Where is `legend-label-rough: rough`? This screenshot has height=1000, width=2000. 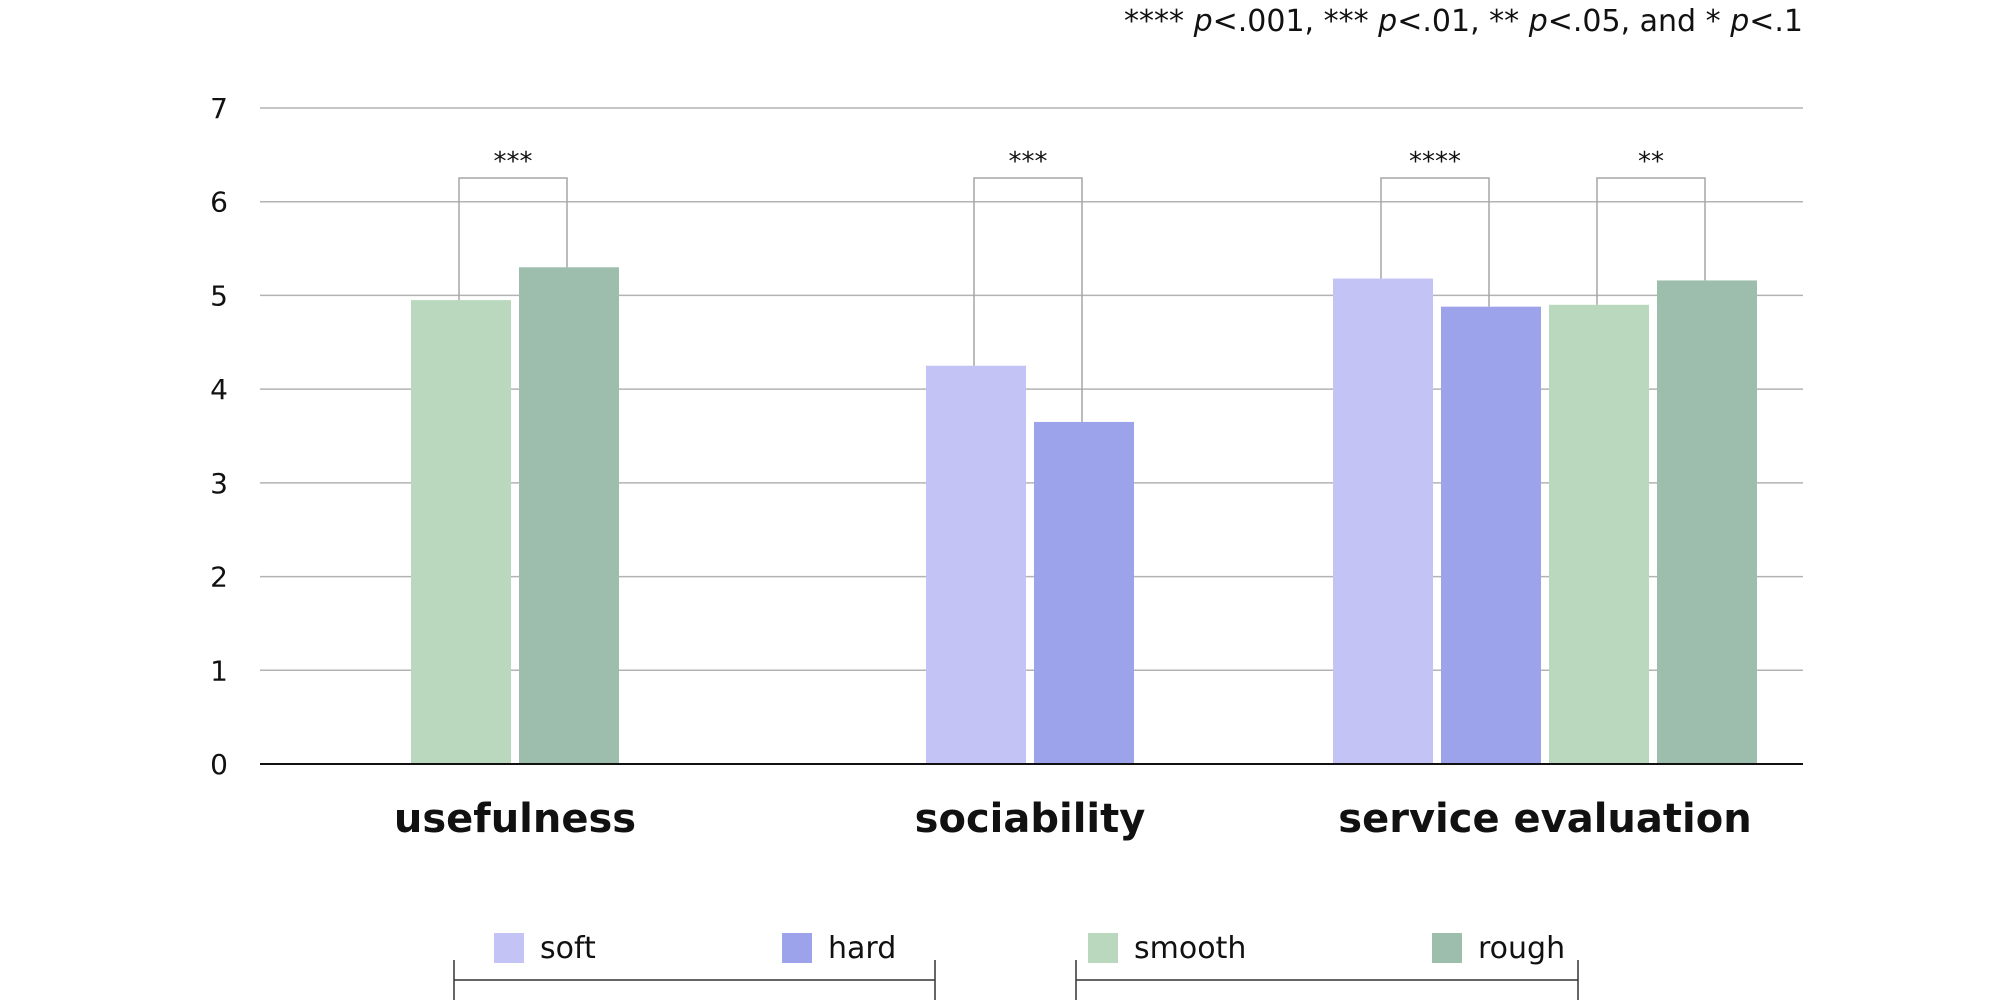 legend-label-rough: rough is located at coordinates (1522, 948).